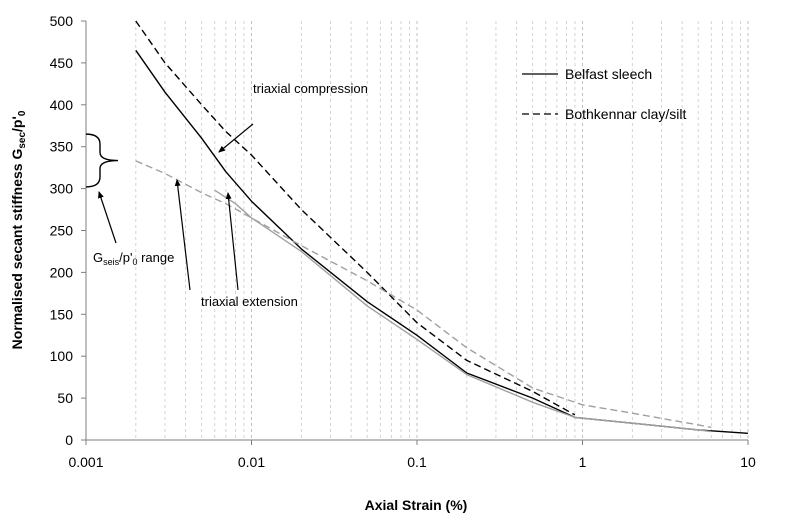 The width and height of the screenshot is (788, 525). What do you see at coordinates (62, 147) in the screenshot?
I see `y-tick-label: 350` at bounding box center [62, 147].